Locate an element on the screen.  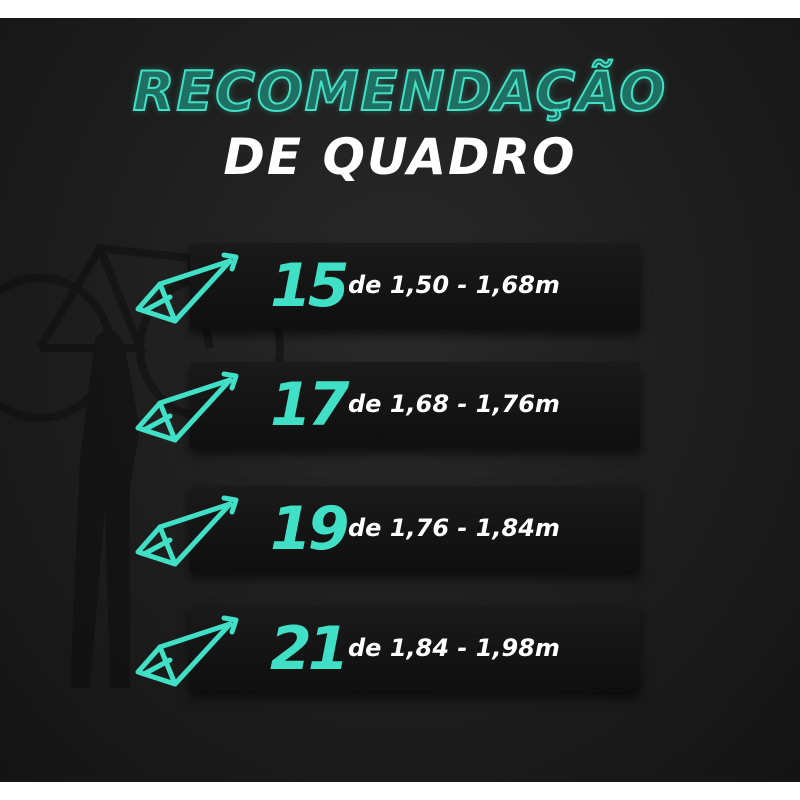
size-row: 17 de 1,68 - 1,76m is located at coordinates (390, 406).